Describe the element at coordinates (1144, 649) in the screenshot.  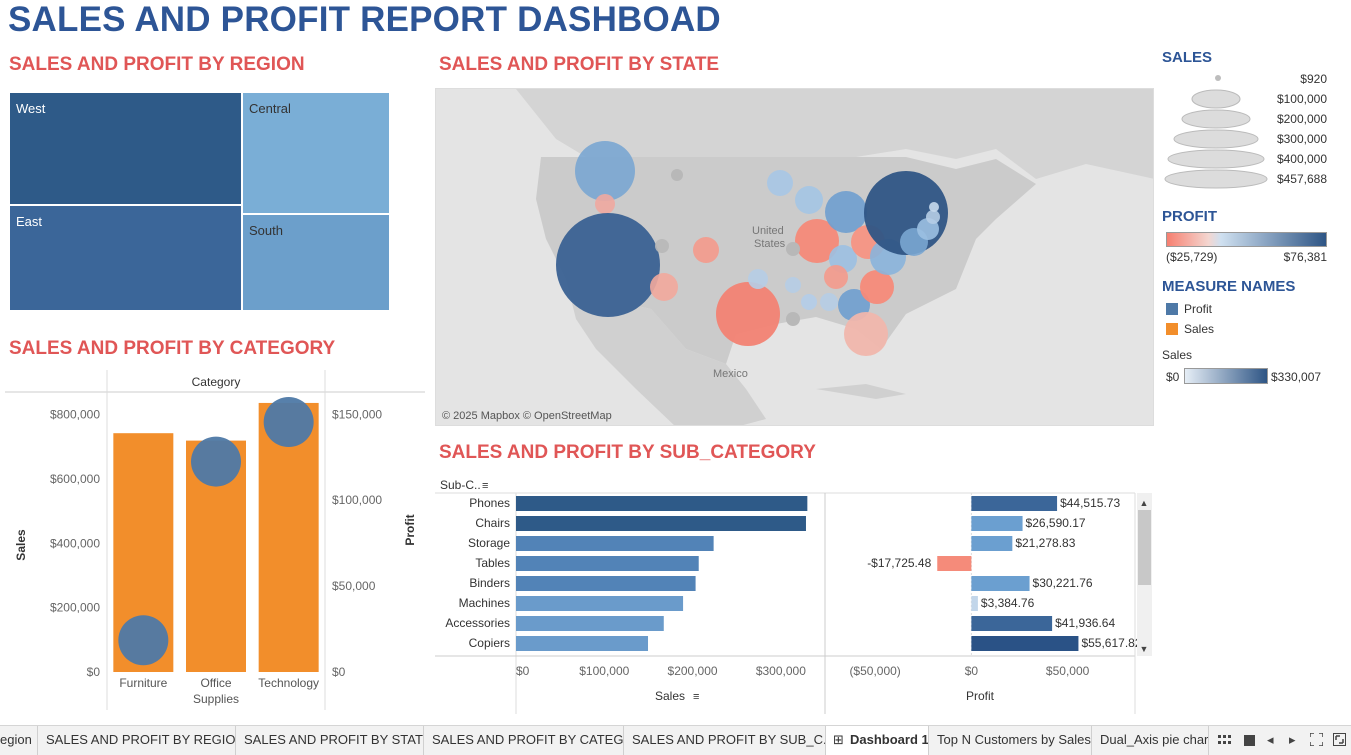
I see `scroll-down-icon: ▼` at that location.